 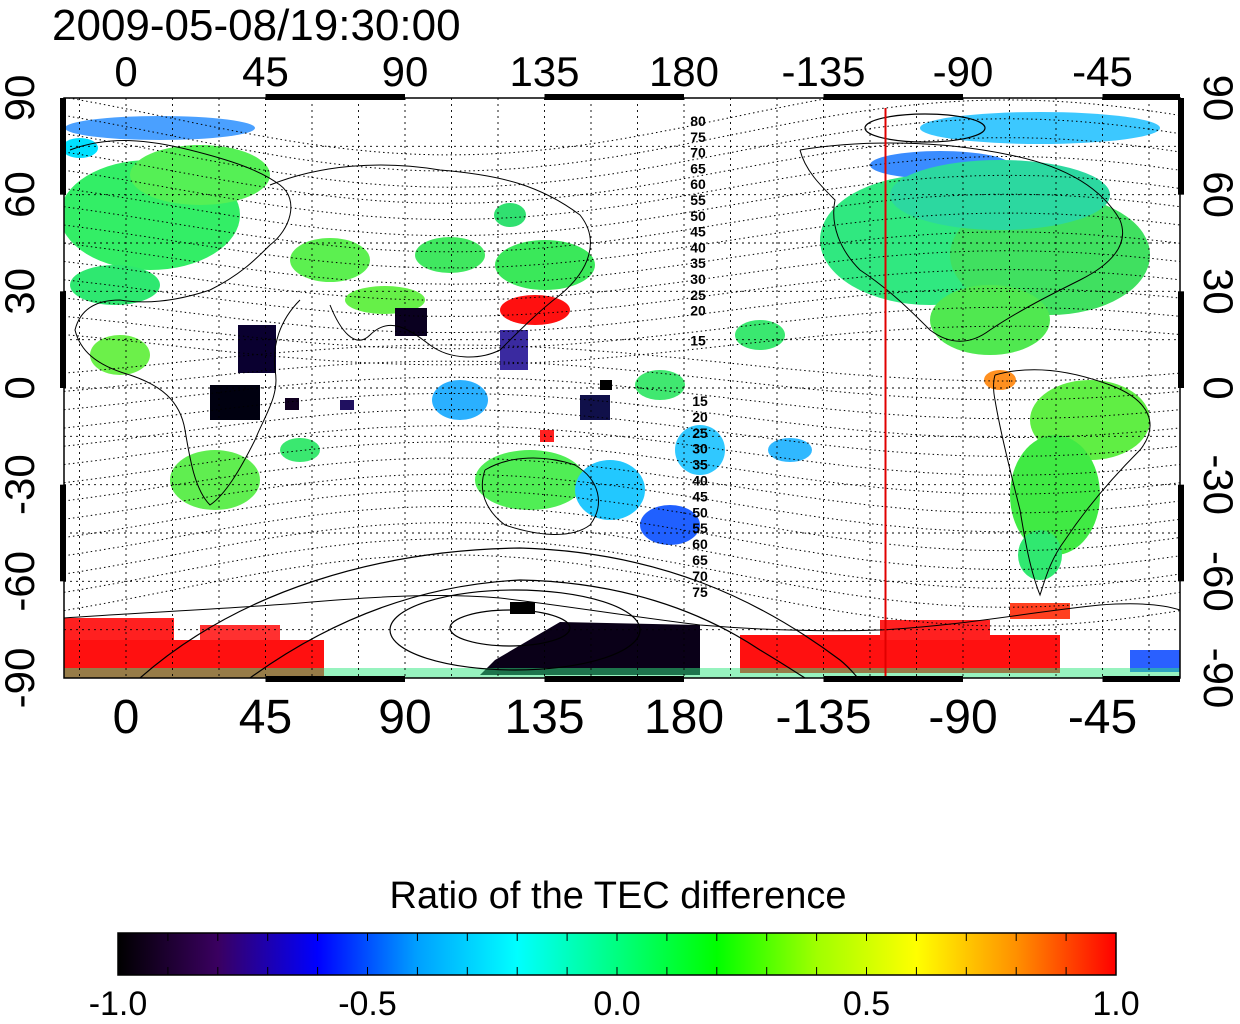 I want to click on colorbar-tick-label: 1.0, so click(x=1115, y=1004).